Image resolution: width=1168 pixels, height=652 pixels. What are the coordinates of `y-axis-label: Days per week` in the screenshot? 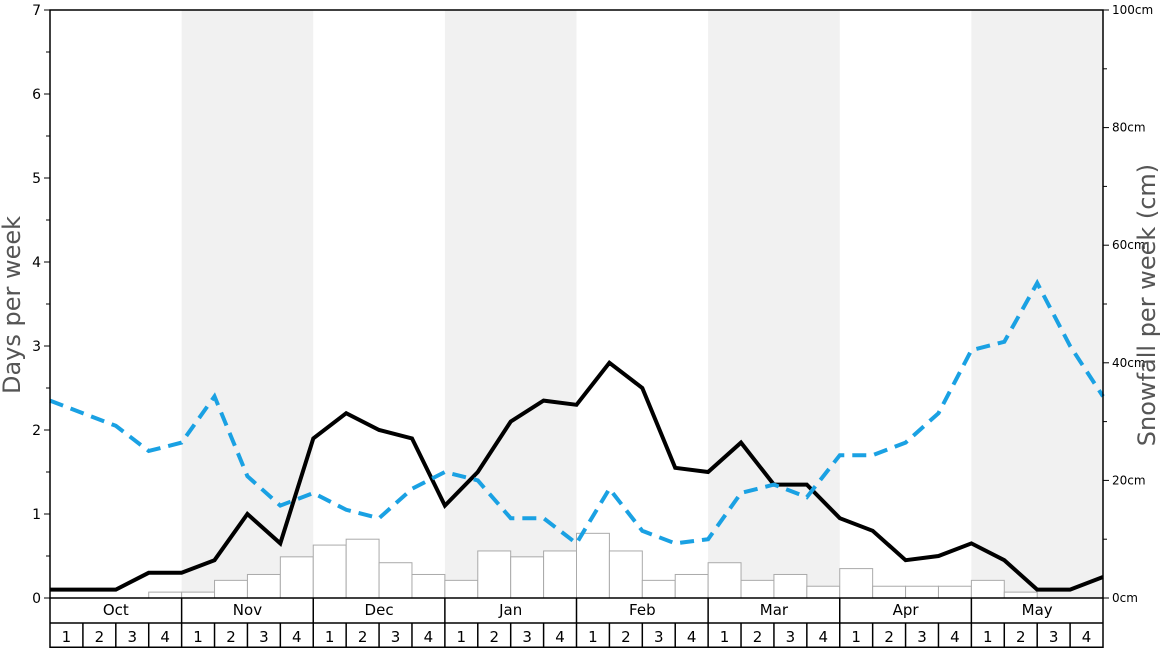 It's located at (13, 305).